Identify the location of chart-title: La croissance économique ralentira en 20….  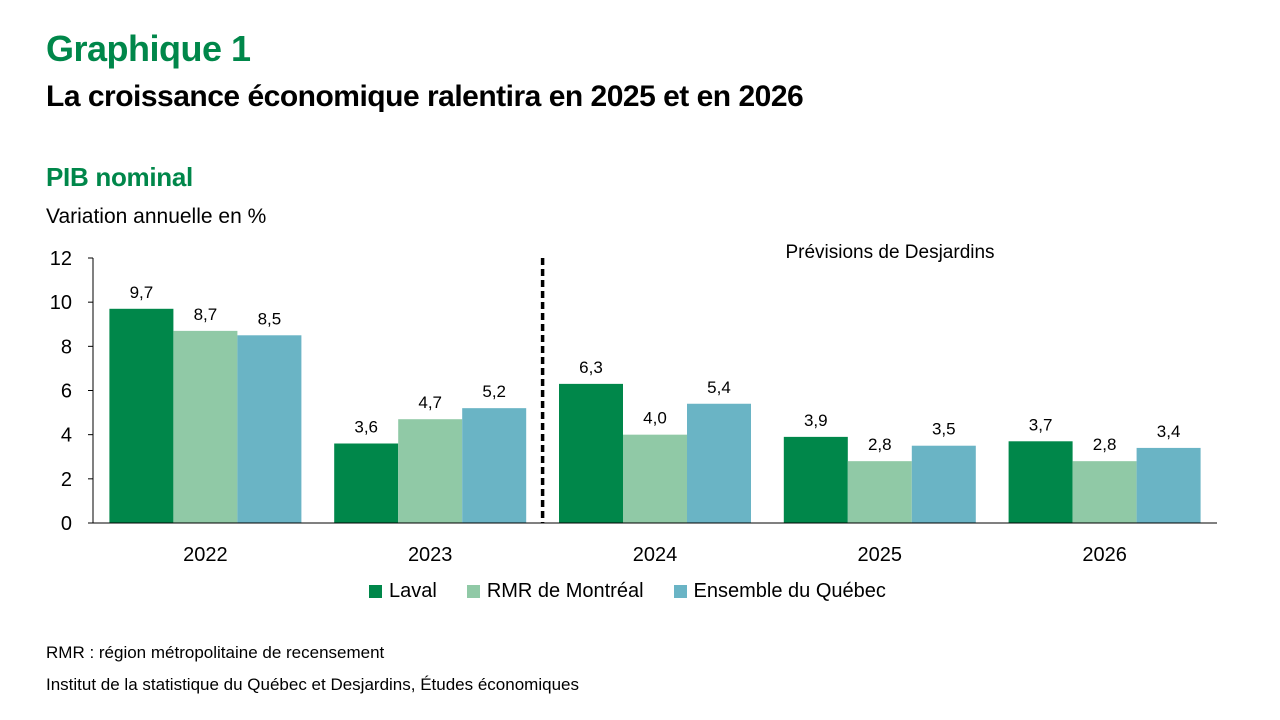
(425, 96).